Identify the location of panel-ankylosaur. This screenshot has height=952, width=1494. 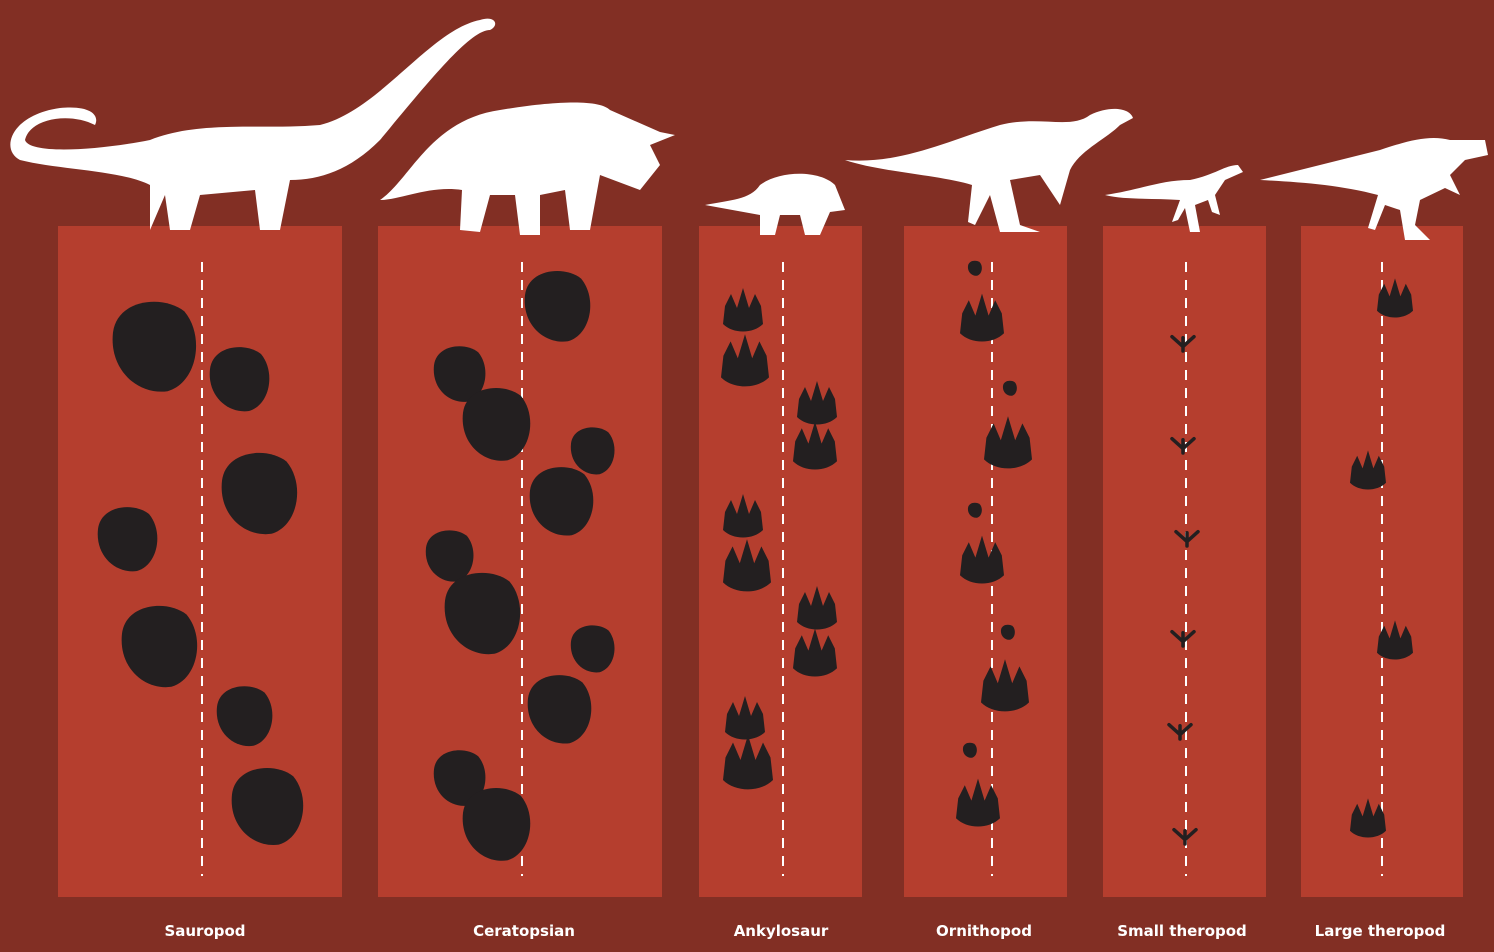
(780, 561).